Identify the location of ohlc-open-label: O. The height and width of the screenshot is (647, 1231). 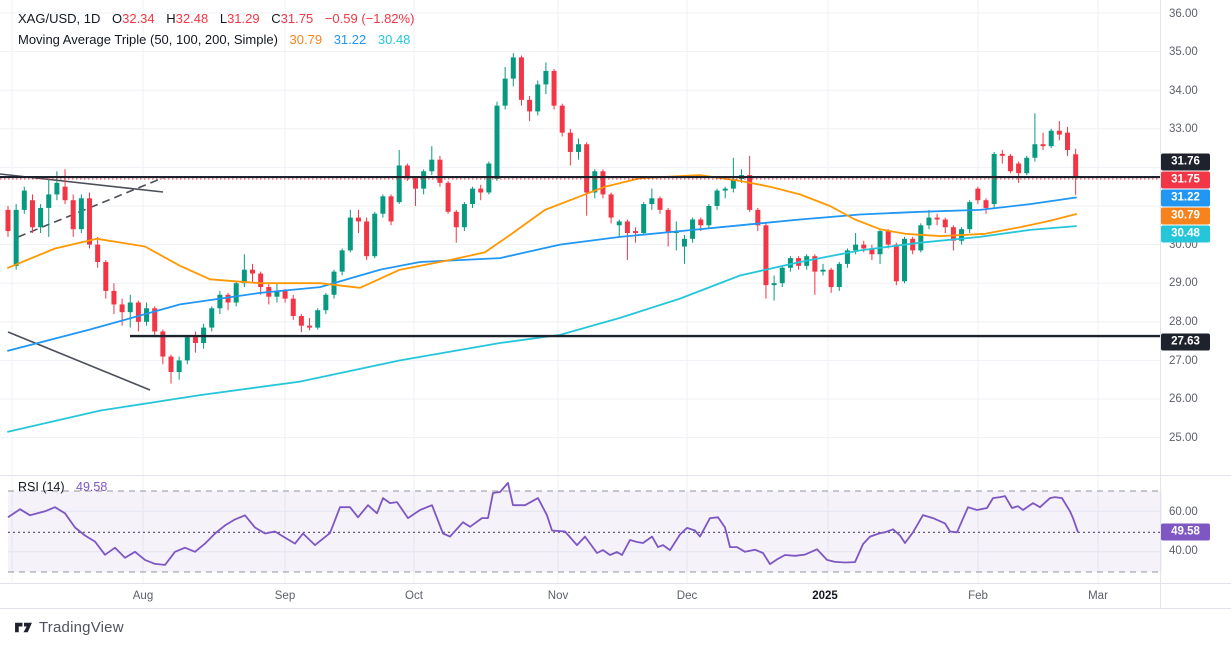
(117, 18).